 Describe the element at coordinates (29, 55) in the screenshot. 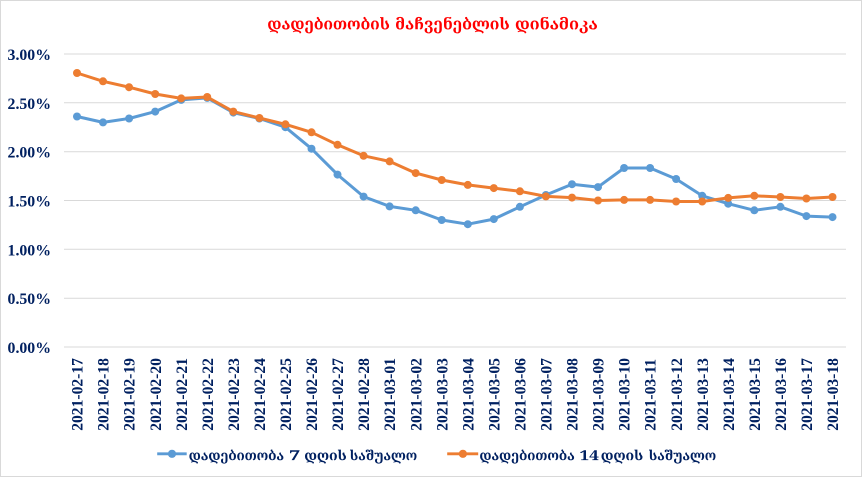

I see `svg-text: 3.00%` at that location.